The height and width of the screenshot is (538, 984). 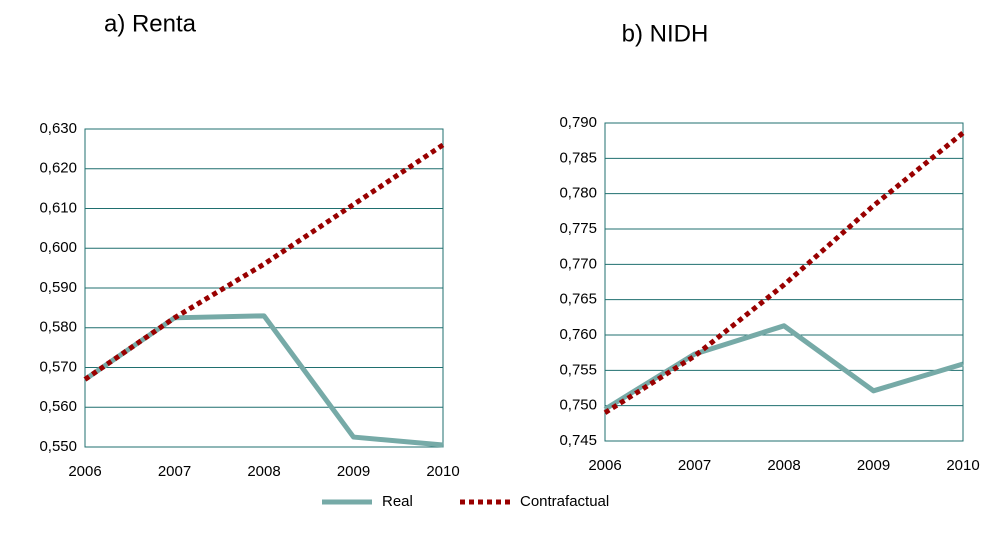 What do you see at coordinates (58, 406) in the screenshot?
I see `y-tick-label: 0,560` at bounding box center [58, 406].